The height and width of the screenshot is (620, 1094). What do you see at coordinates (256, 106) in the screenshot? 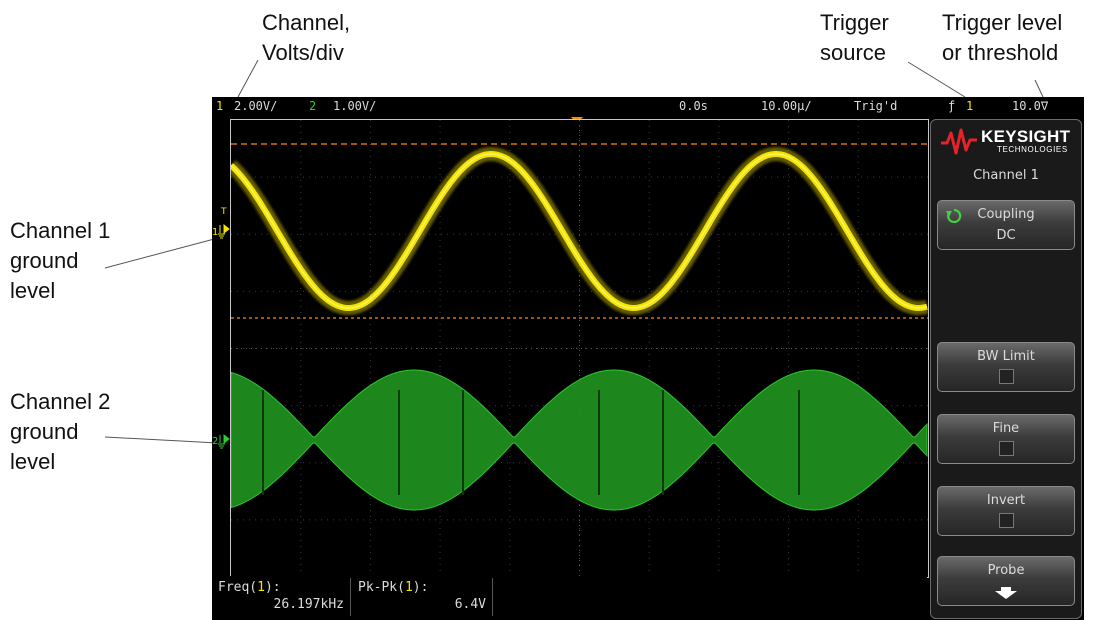
I see `ch1-scale: 2.00V/` at bounding box center [256, 106].